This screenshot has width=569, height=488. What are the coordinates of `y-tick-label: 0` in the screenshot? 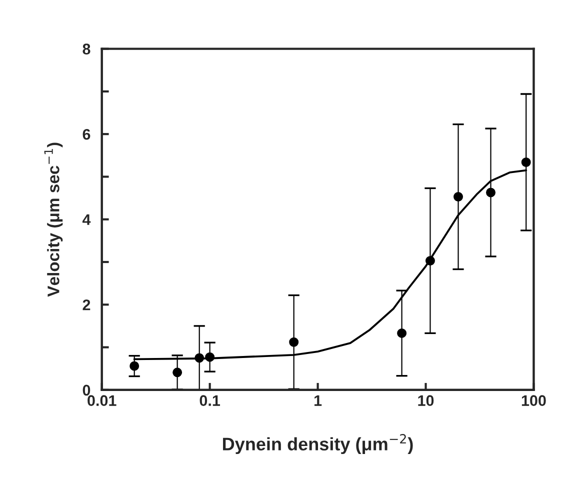 It's located at (86, 390).